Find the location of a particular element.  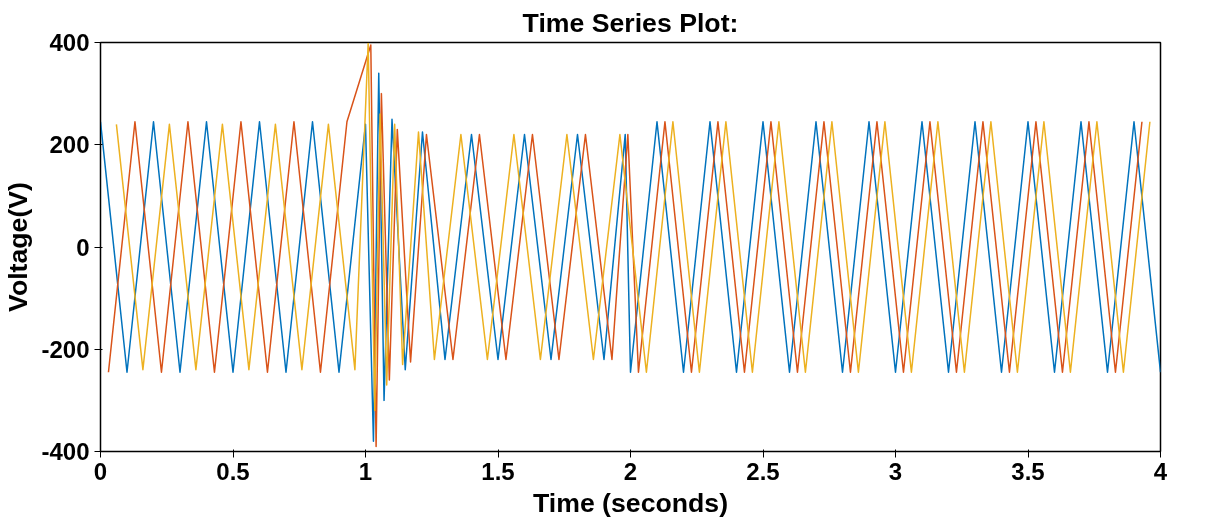

x-axis-title: Time (seconds) is located at coordinates (630, 502).